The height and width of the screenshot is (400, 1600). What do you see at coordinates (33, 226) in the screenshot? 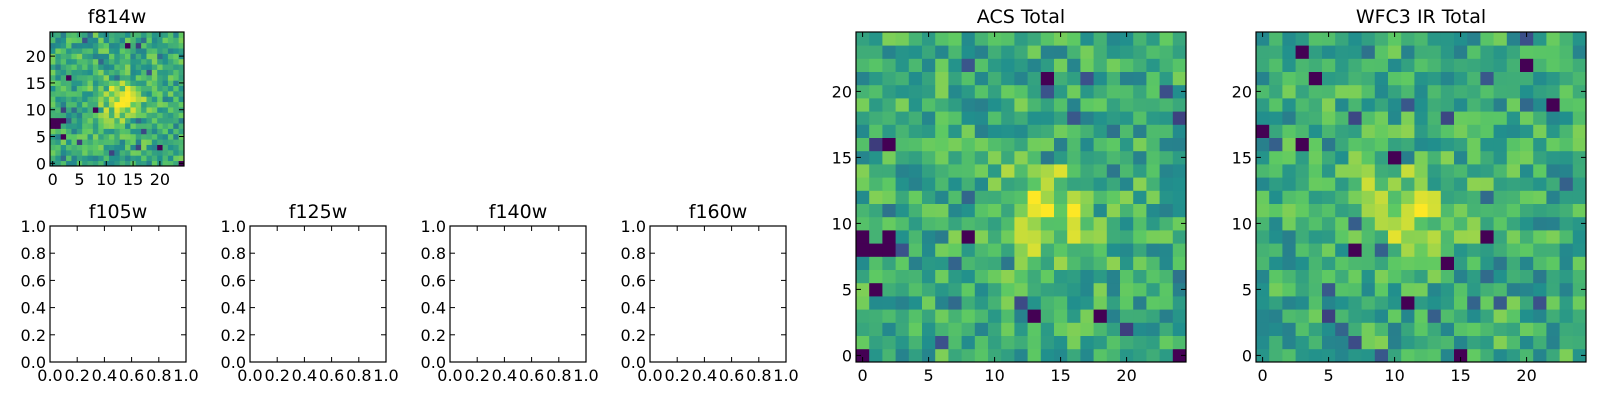
I see `y-tick-label-f105w: 1.0` at bounding box center [33, 226].